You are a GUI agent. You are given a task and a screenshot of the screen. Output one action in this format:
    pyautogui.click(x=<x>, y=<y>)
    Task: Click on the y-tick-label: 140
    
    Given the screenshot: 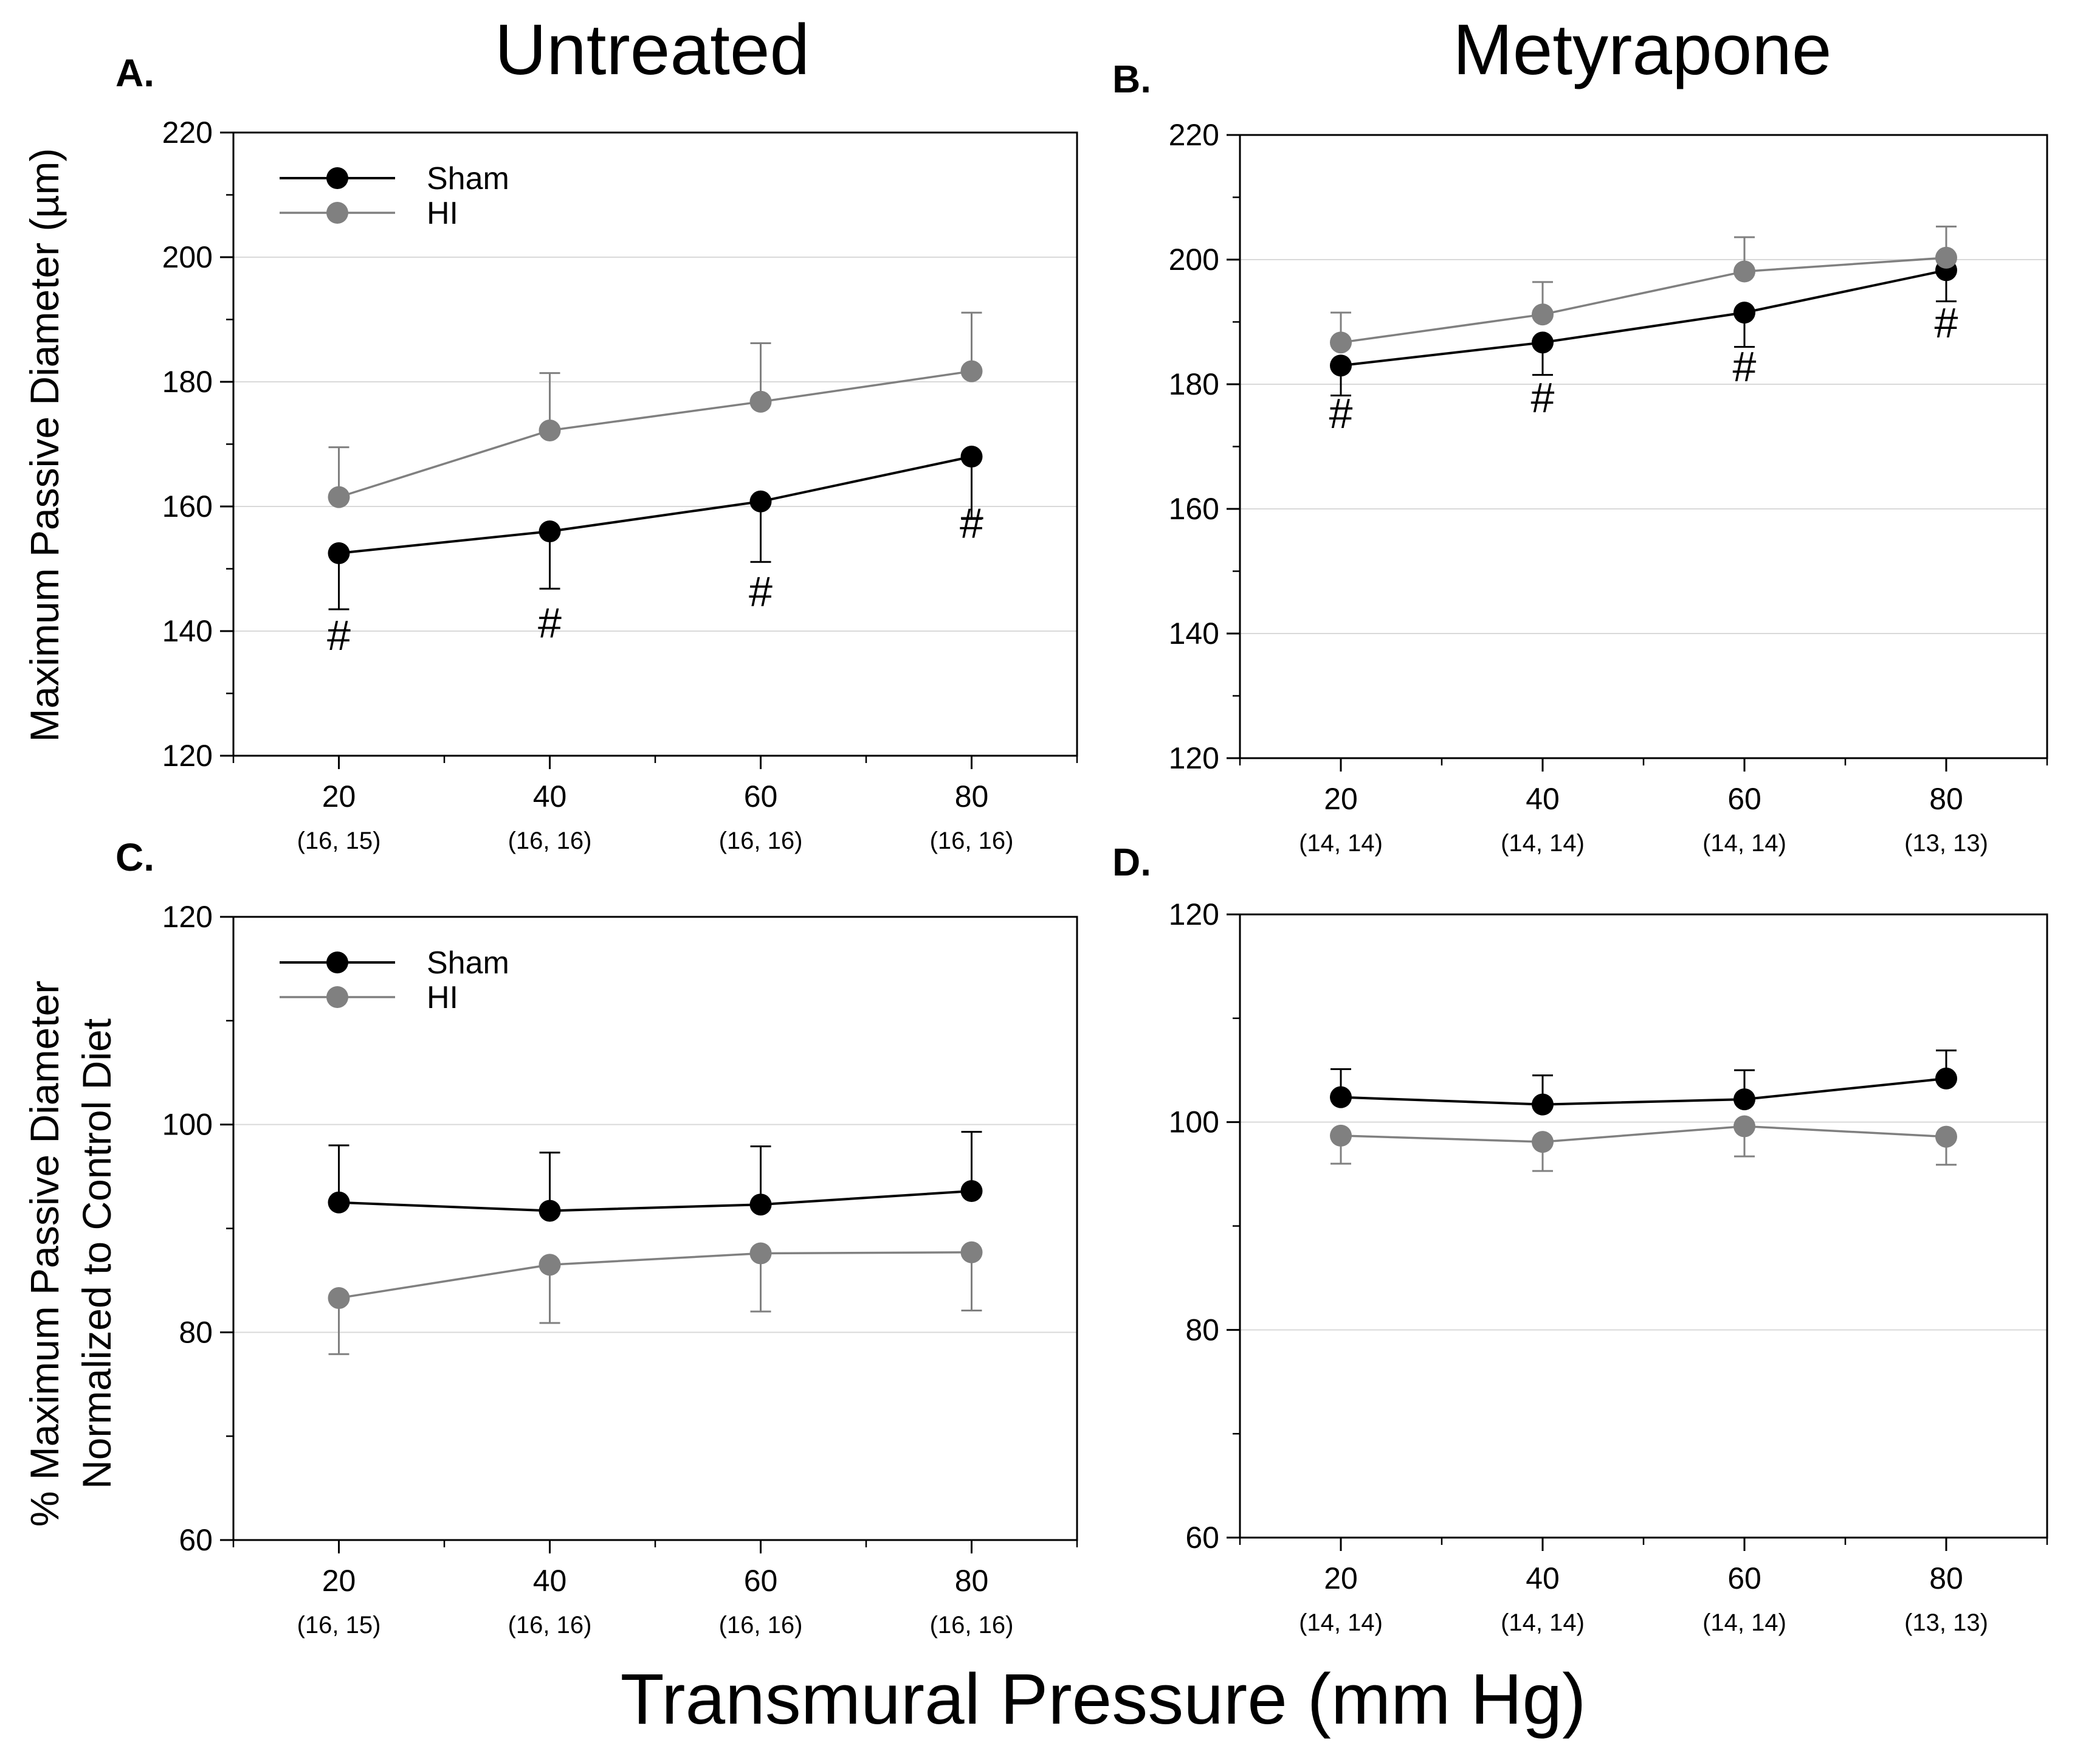 What is the action you would take?
    pyautogui.click(x=187, y=631)
    